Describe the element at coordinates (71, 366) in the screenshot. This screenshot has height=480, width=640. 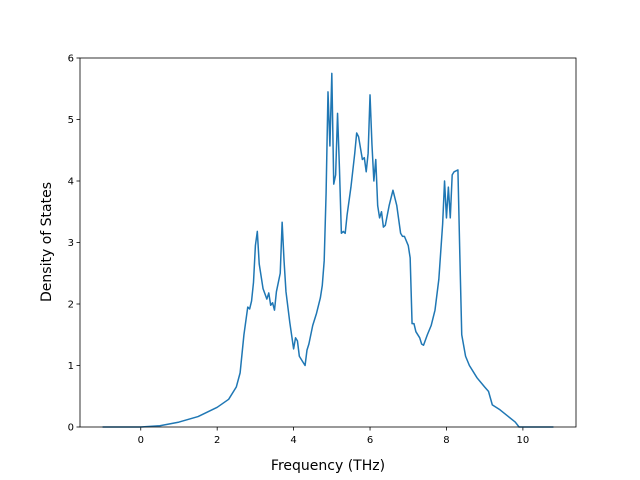
I see `y-tick-label: 1` at that location.